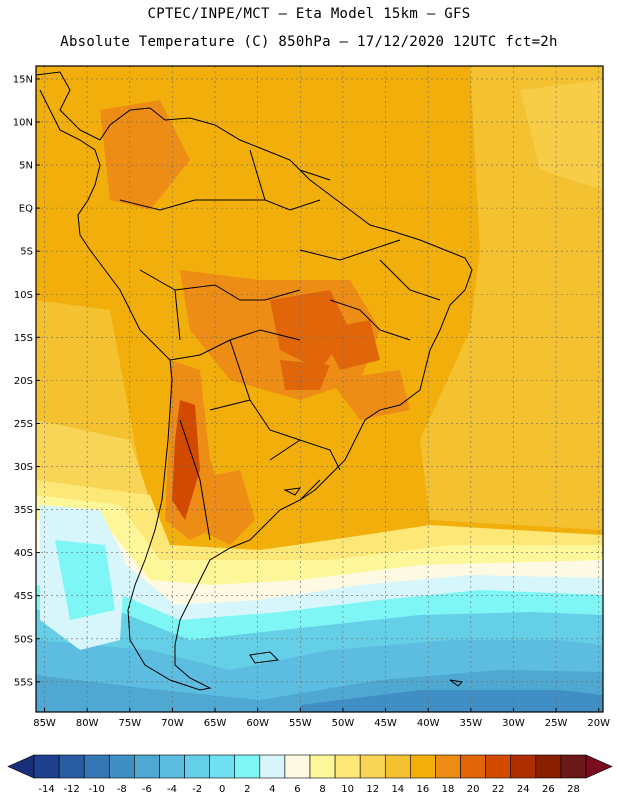 The image size is (618, 800). Describe the element at coordinates (397, 789) in the screenshot. I see `colorbar-label: 14` at that location.